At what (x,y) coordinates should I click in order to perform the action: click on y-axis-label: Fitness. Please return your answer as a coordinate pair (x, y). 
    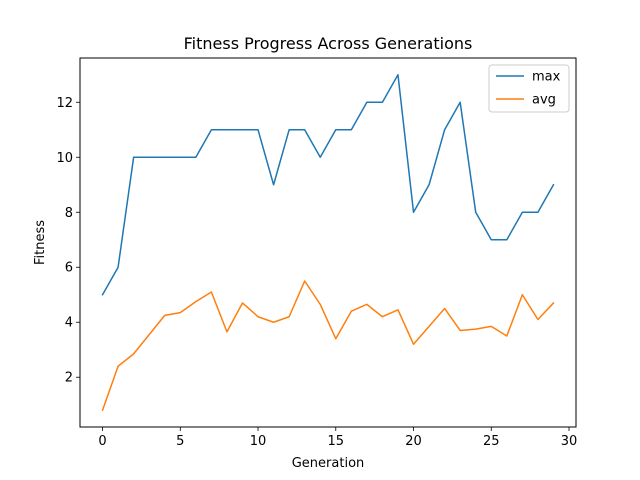
    Looking at the image, I should click on (40, 242).